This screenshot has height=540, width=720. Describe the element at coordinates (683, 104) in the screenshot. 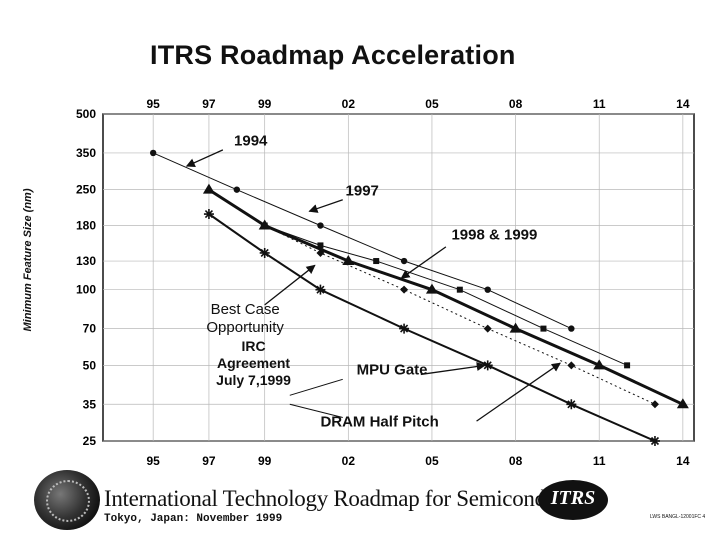

I see `x-tick-label-top: 14` at that location.